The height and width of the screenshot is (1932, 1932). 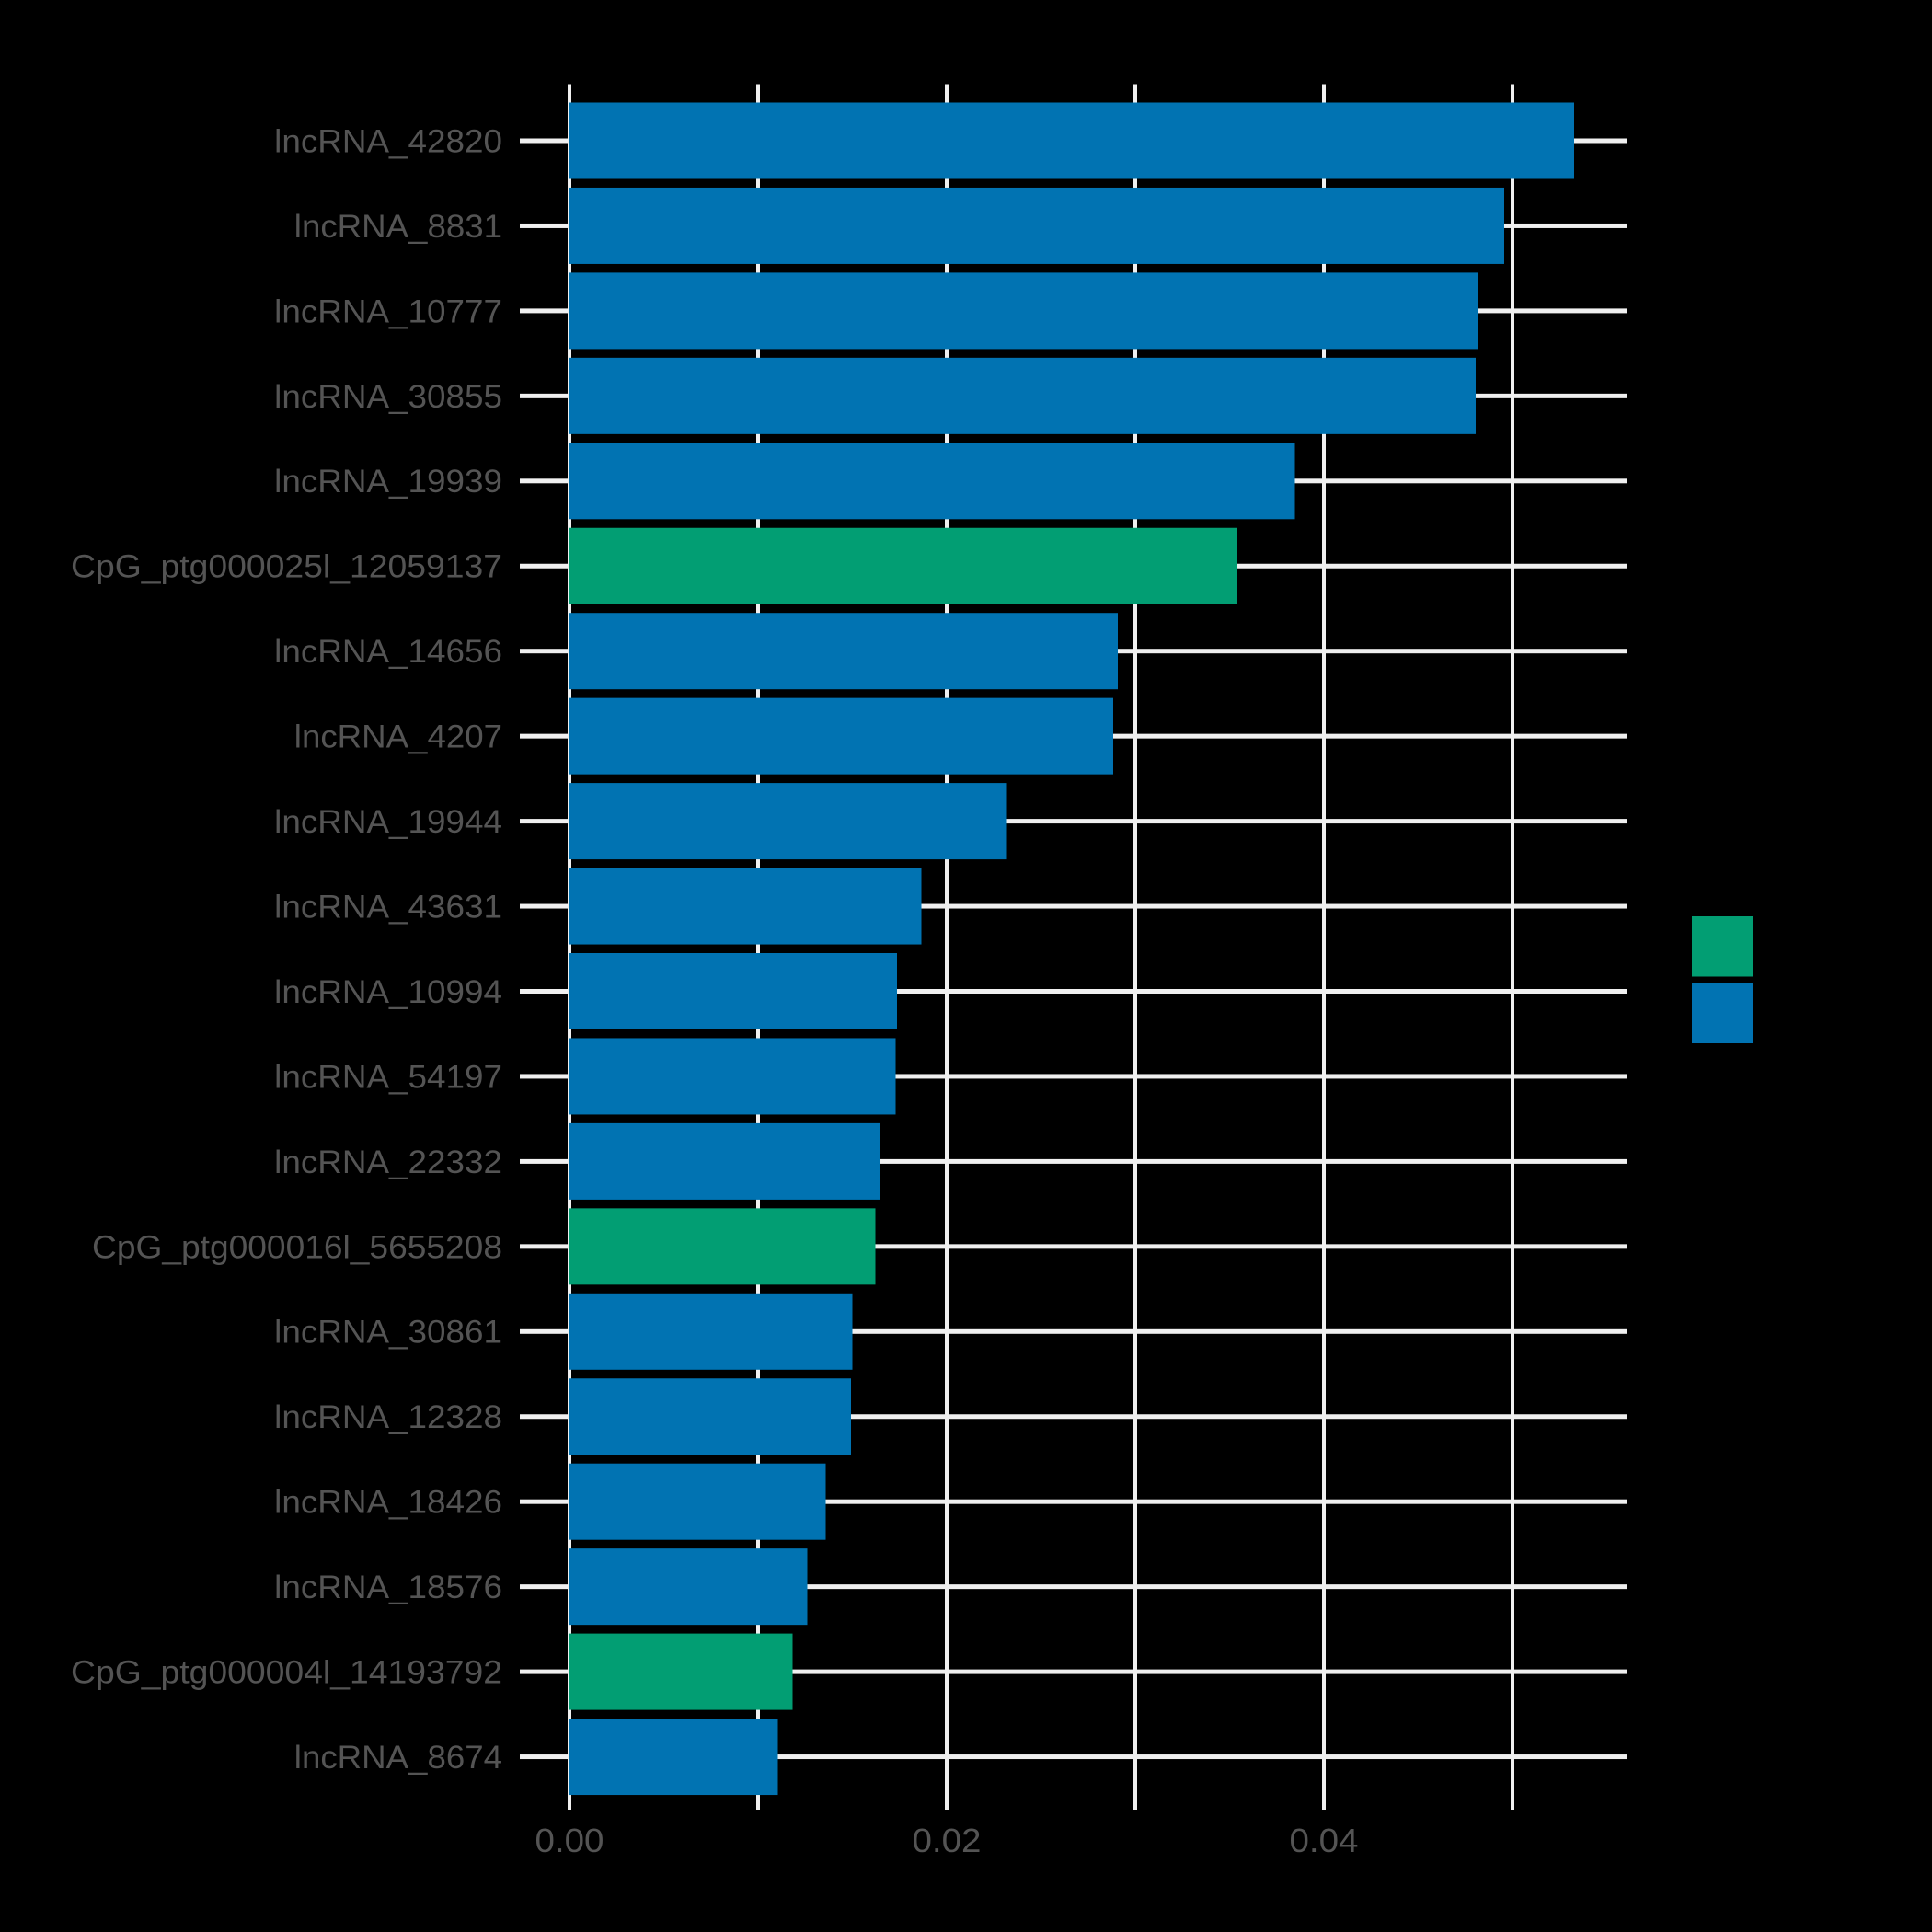 What do you see at coordinates (388, 992) in the screenshot?
I see `svg-text: lncRNA_10994` at bounding box center [388, 992].